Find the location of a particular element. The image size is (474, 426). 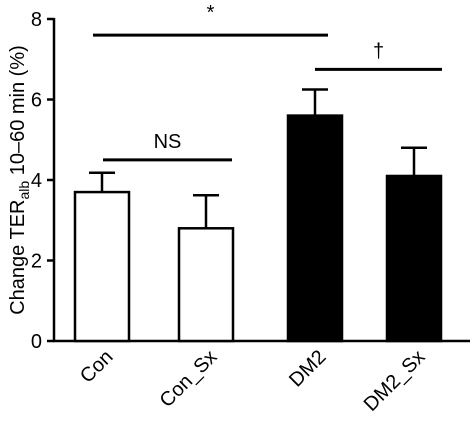

significance-label: * is located at coordinates (211, 13).